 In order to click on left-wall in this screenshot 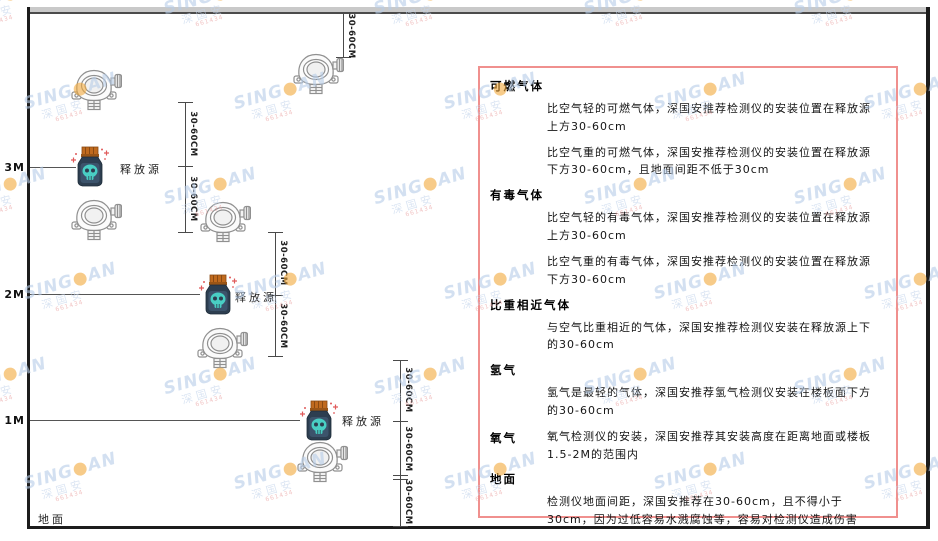, I will do `click(28, 267)`.